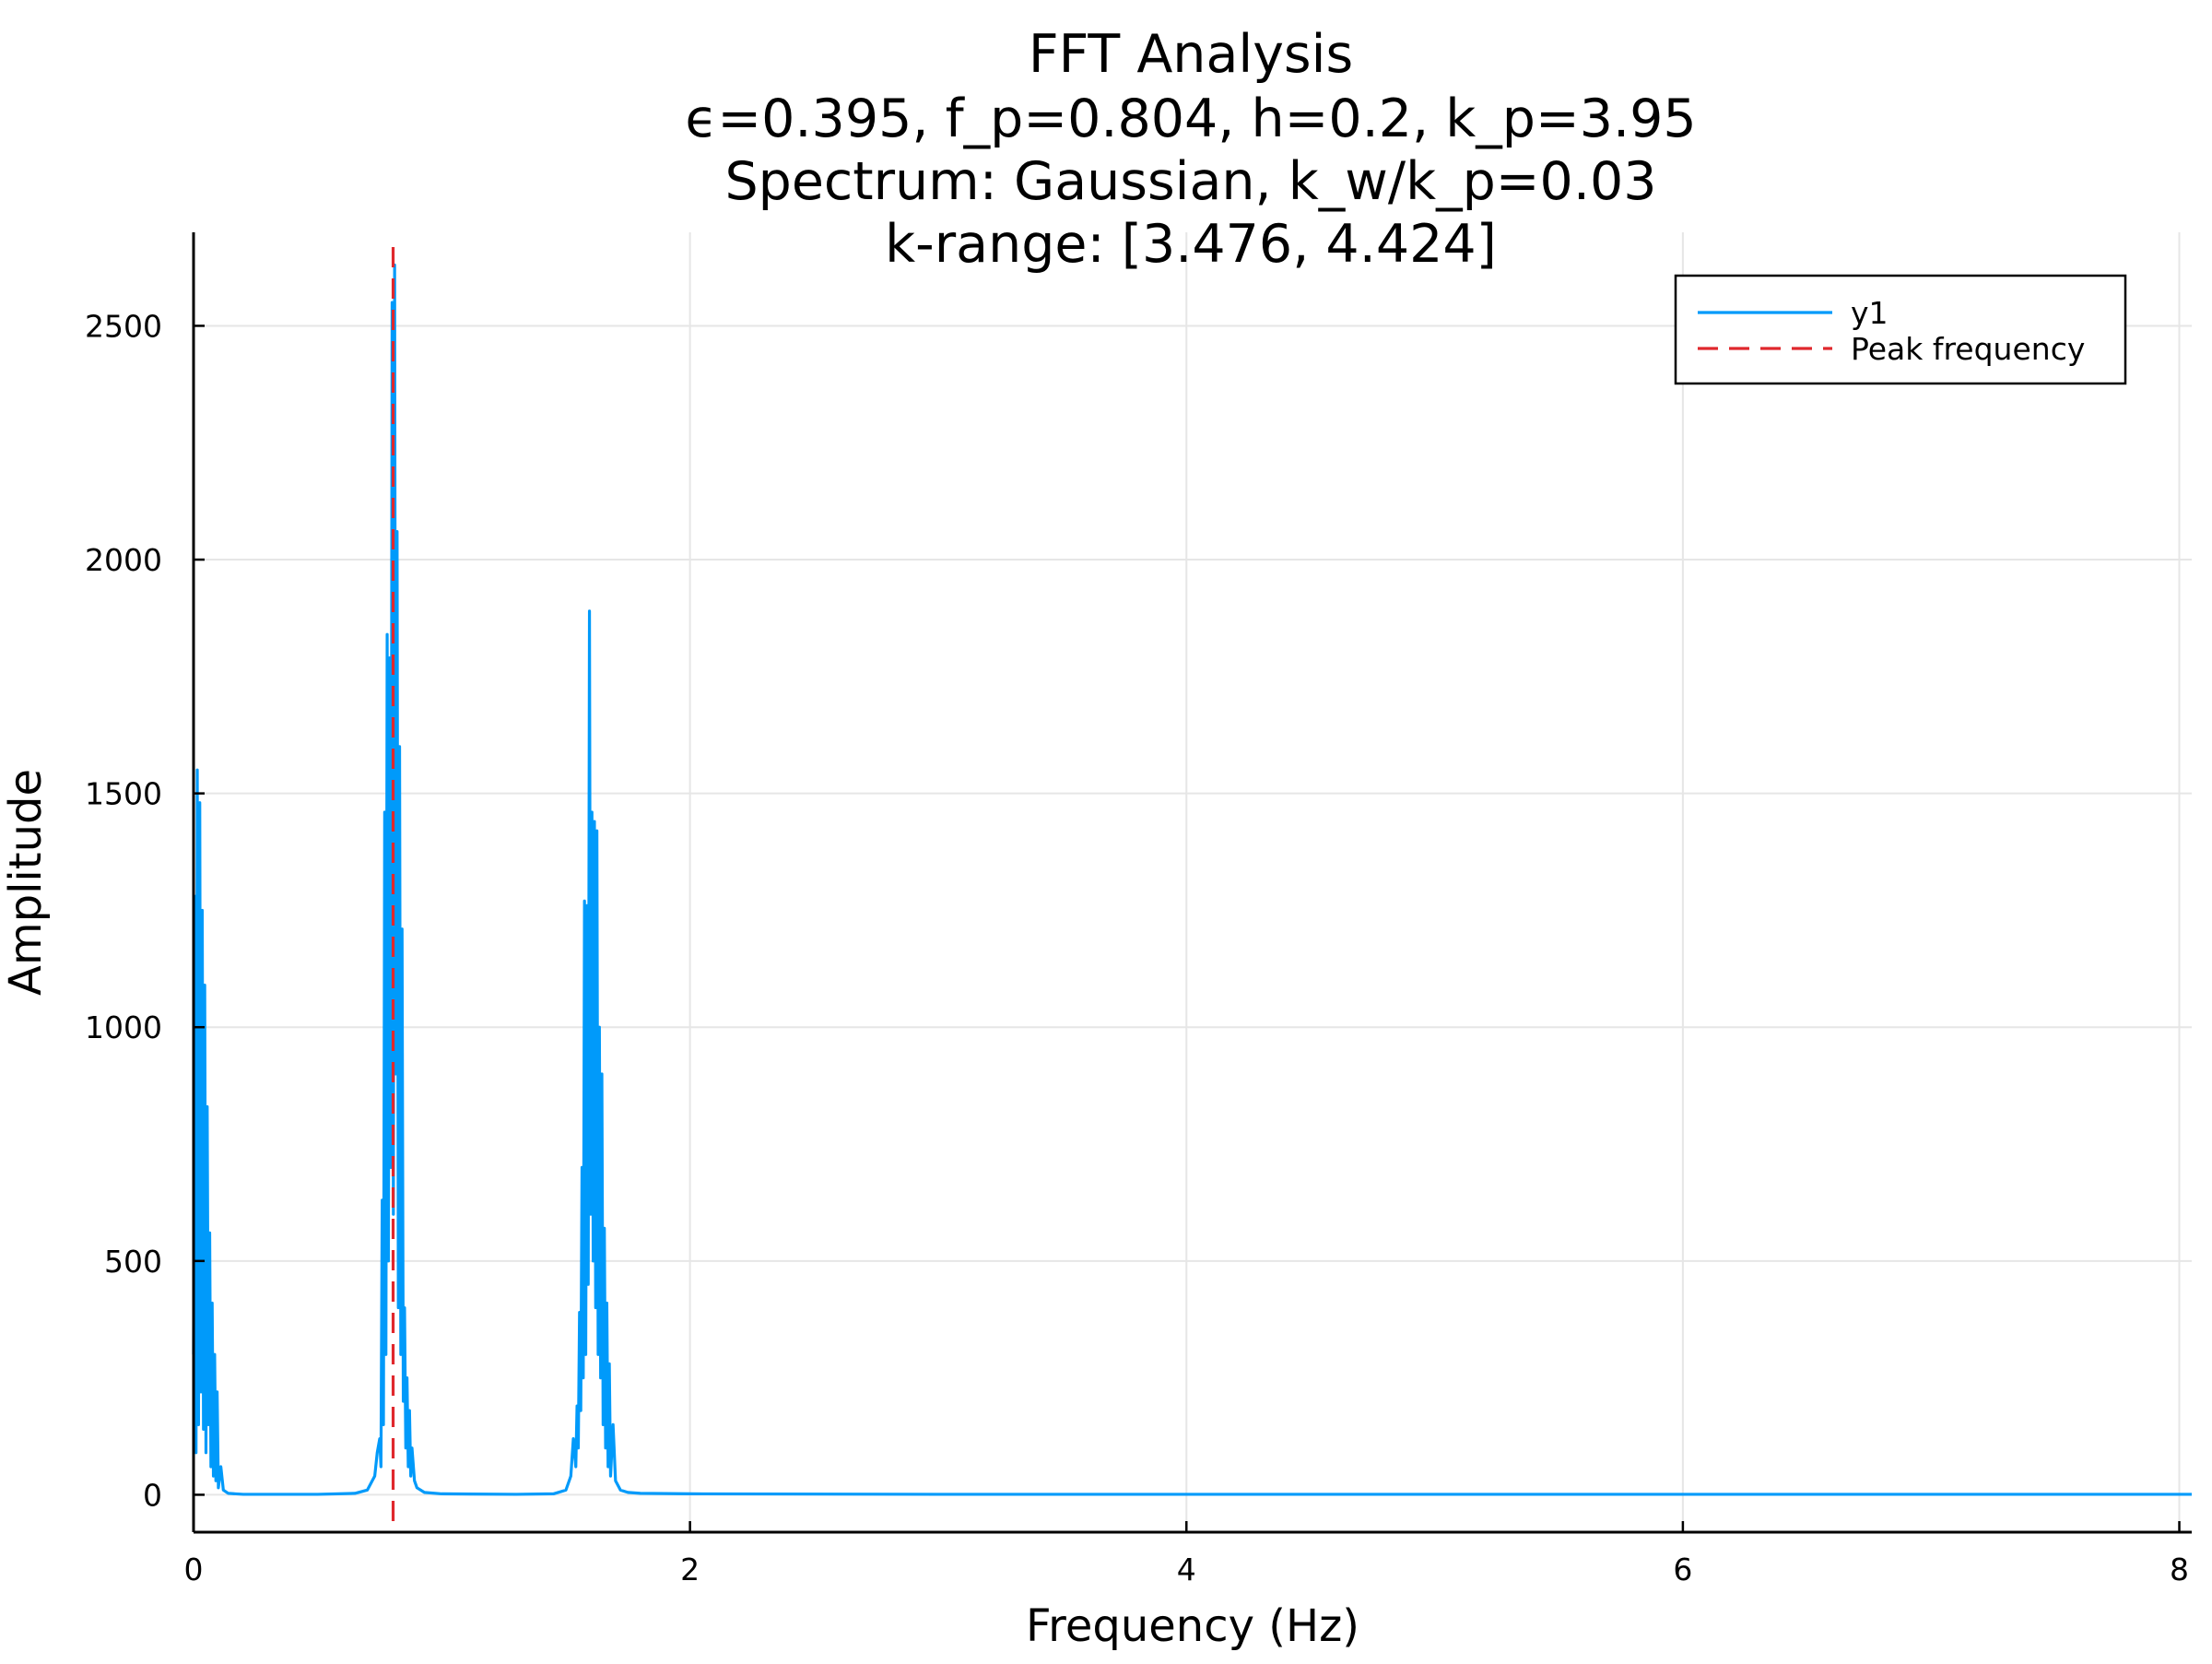  What do you see at coordinates (2179, 1569) in the screenshot?
I see `x-tick-label: 8` at bounding box center [2179, 1569].